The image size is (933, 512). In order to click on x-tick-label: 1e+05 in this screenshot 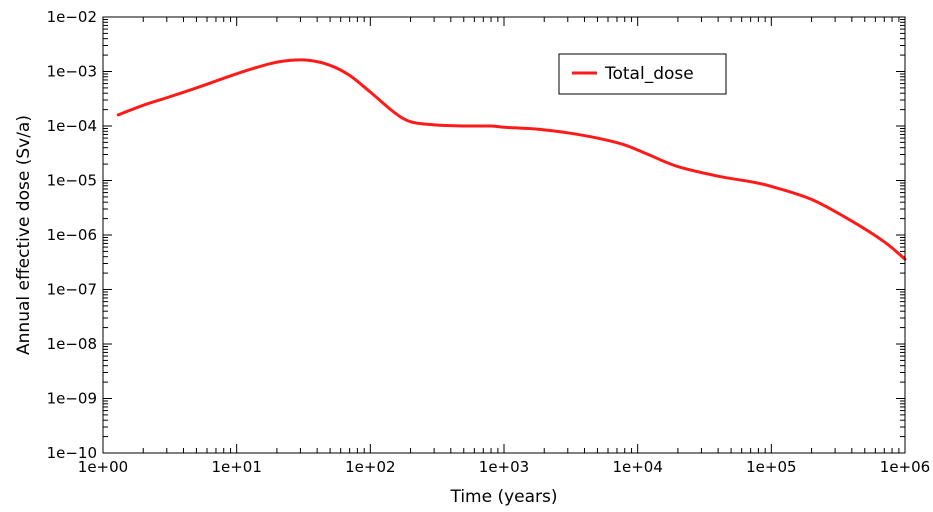, I will do `click(771, 467)`.